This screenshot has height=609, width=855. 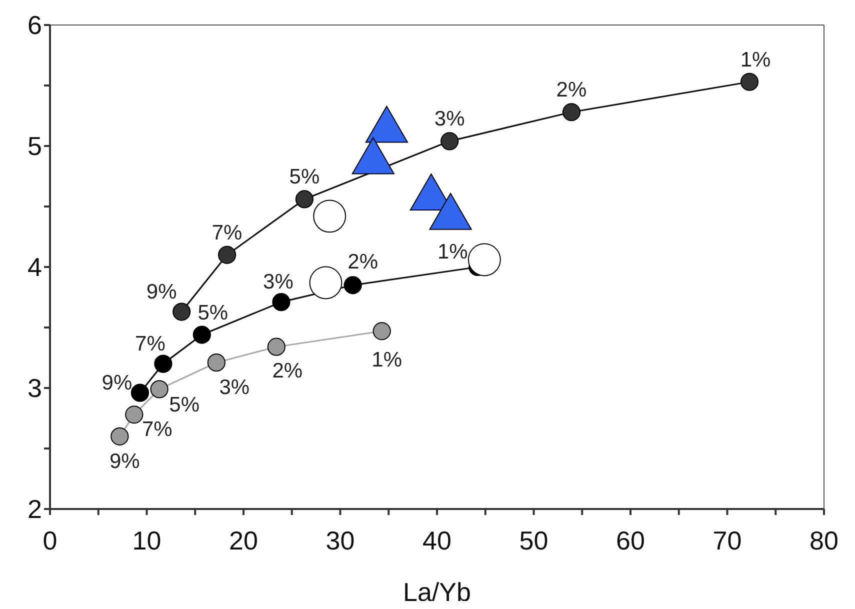 I want to click on x-tick-label: 20, so click(x=243, y=540).